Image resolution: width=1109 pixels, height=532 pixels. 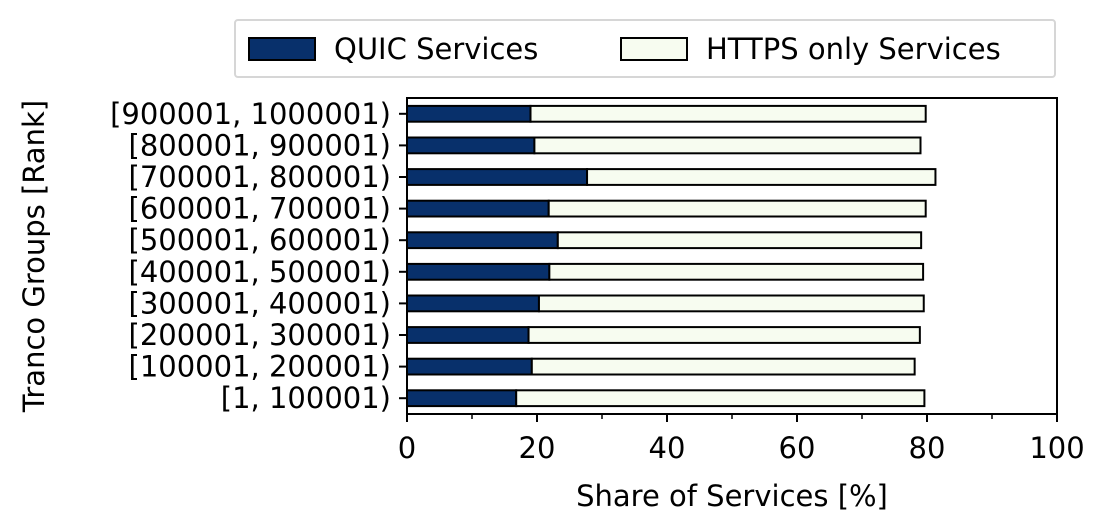 What do you see at coordinates (927, 448) in the screenshot?
I see `x-tick-label: 80` at bounding box center [927, 448].